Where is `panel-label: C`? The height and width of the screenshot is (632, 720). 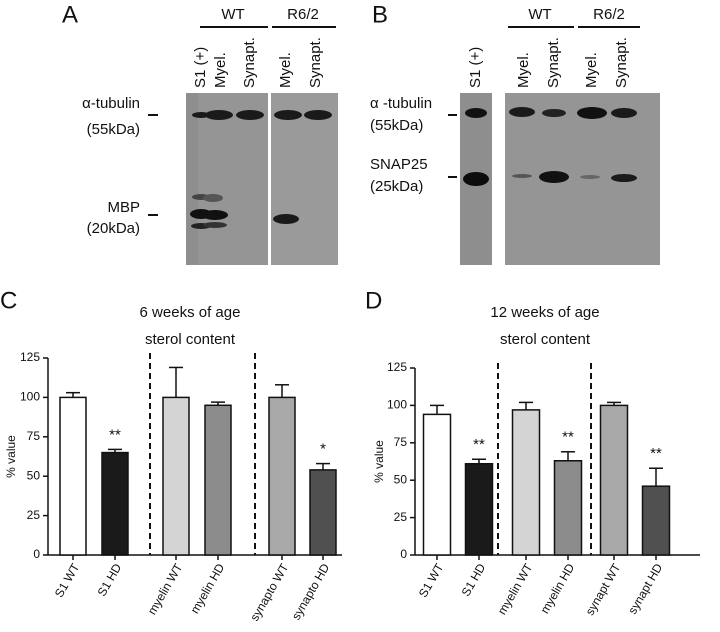 panel-label: C is located at coordinates (8, 300).